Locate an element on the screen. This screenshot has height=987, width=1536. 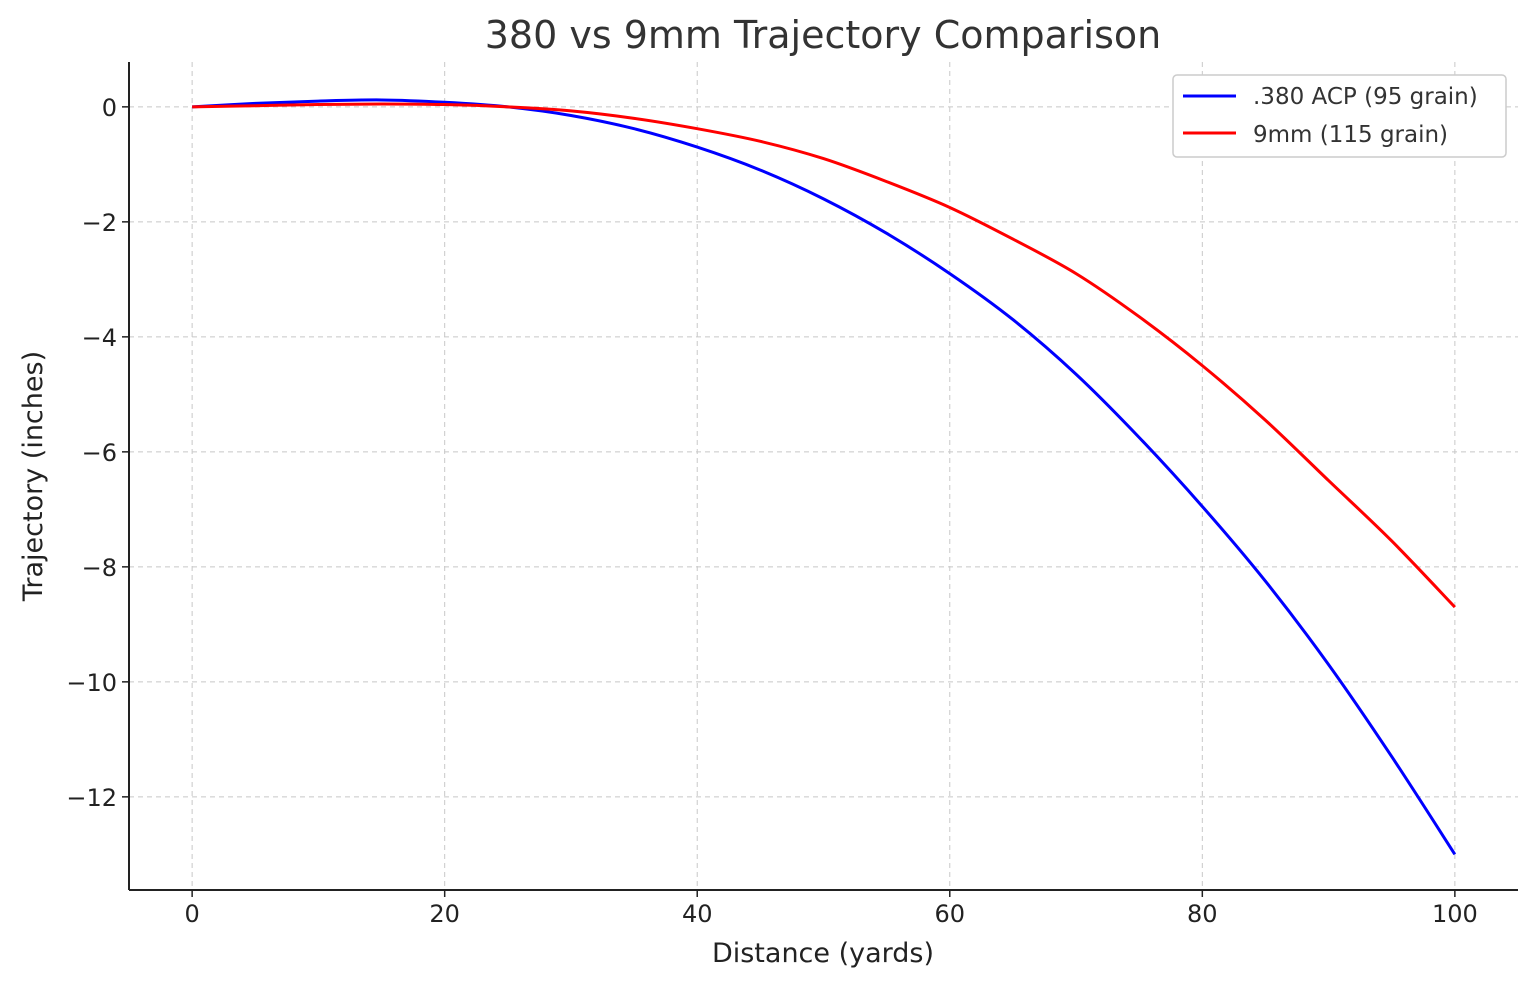
legend-label-380: .380 ACP (95 grain) is located at coordinates (1365, 97).